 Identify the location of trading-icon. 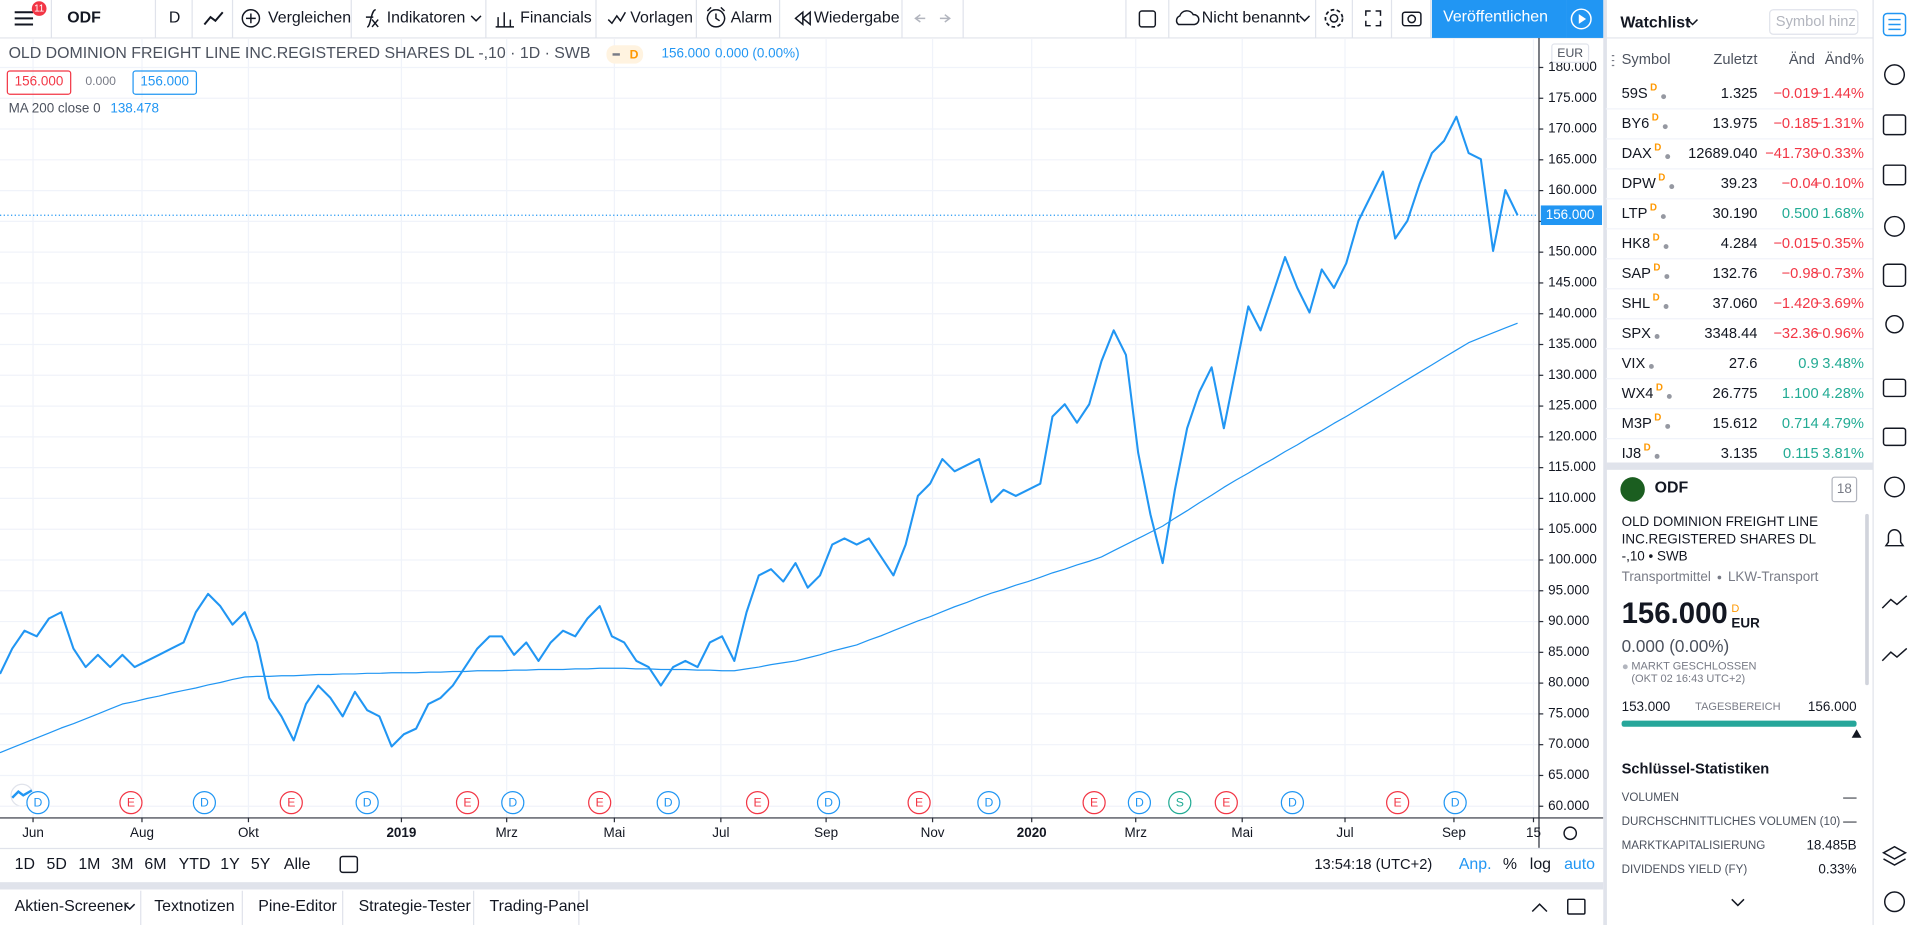
(1894, 602).